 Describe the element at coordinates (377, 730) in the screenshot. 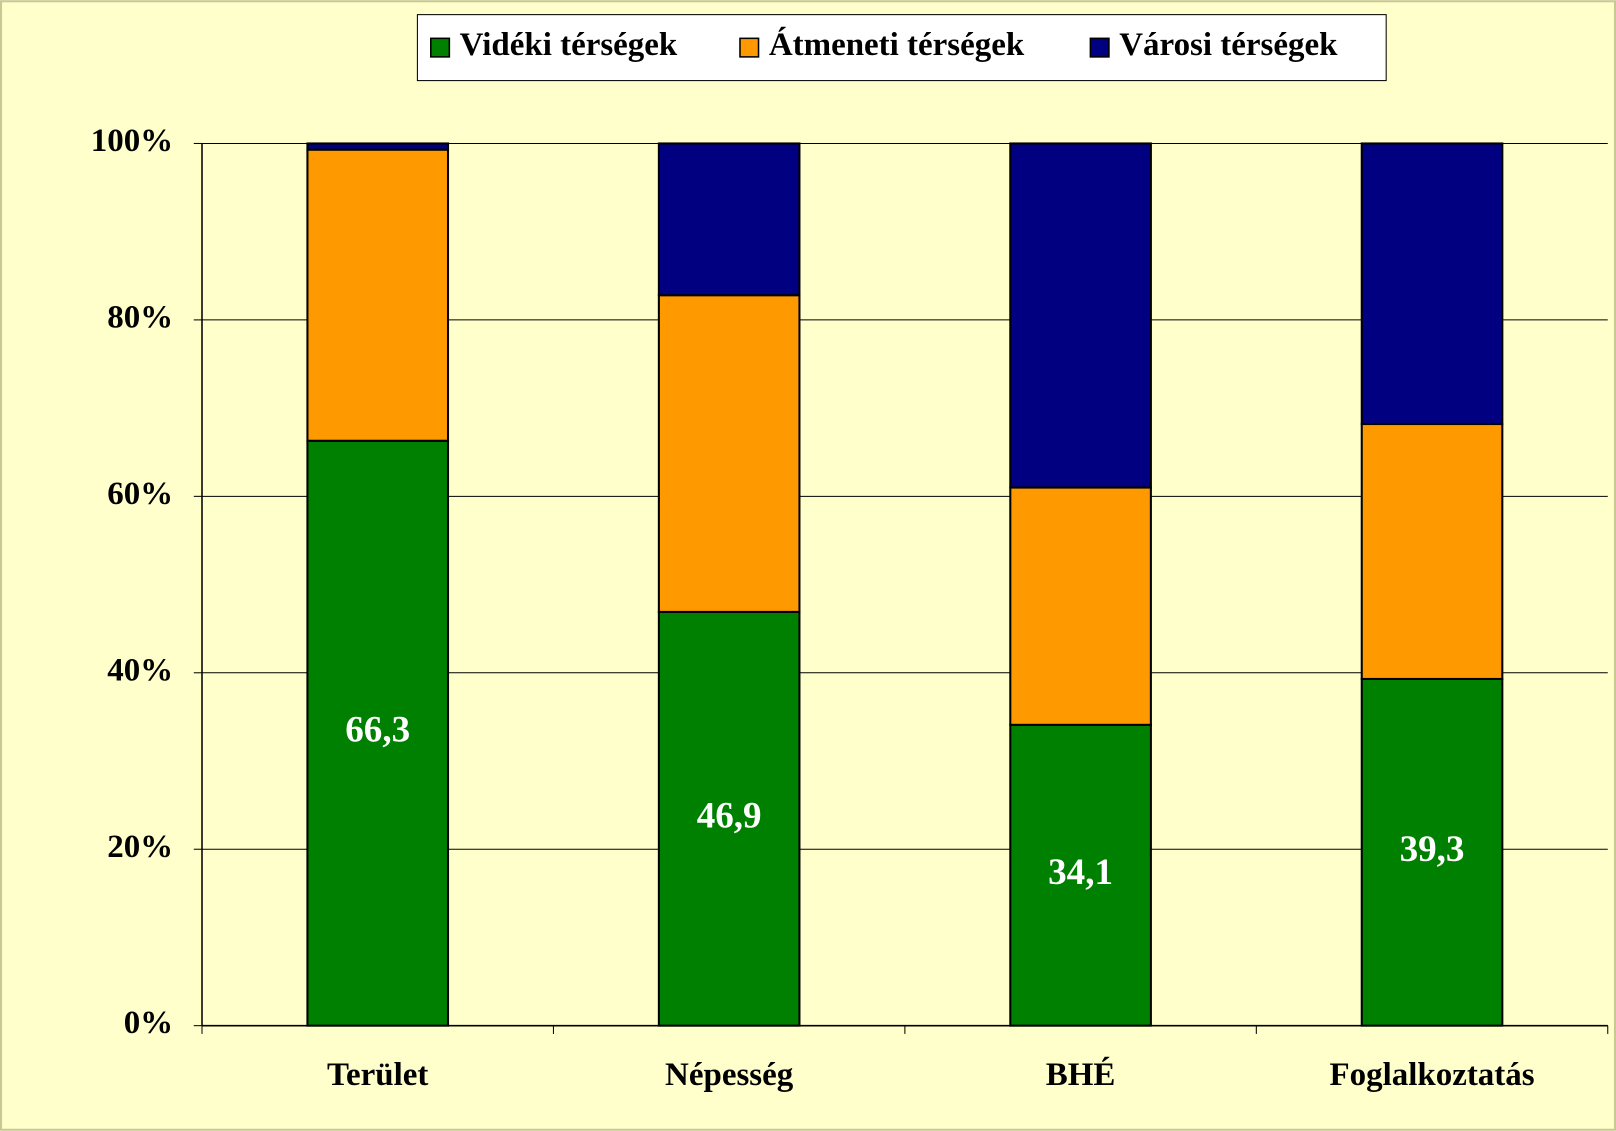

I see `data-label: 66,3` at that location.